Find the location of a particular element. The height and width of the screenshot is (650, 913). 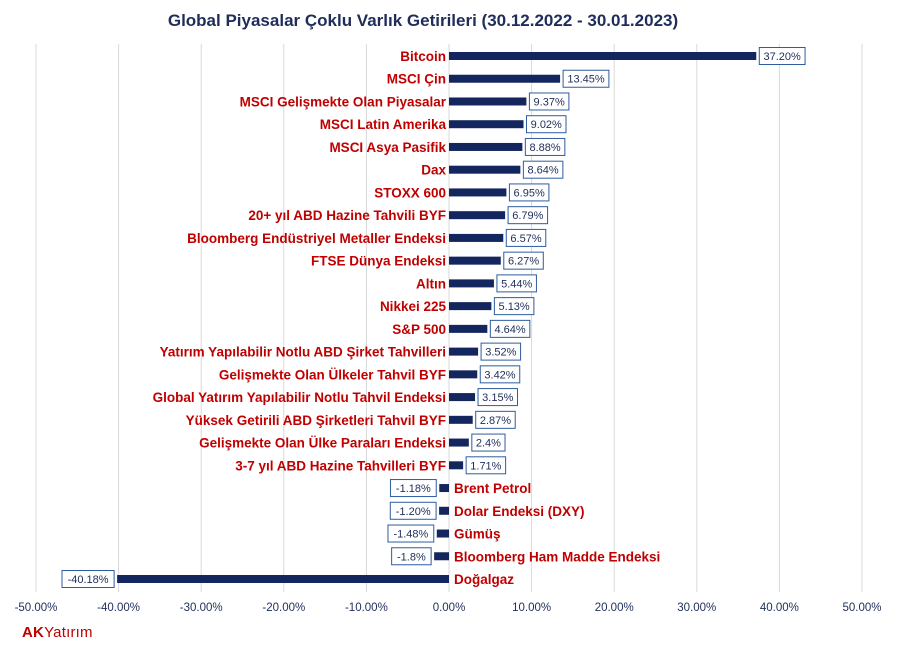

category-label: FTSE Dünya Endeksi is located at coordinates (378, 261).